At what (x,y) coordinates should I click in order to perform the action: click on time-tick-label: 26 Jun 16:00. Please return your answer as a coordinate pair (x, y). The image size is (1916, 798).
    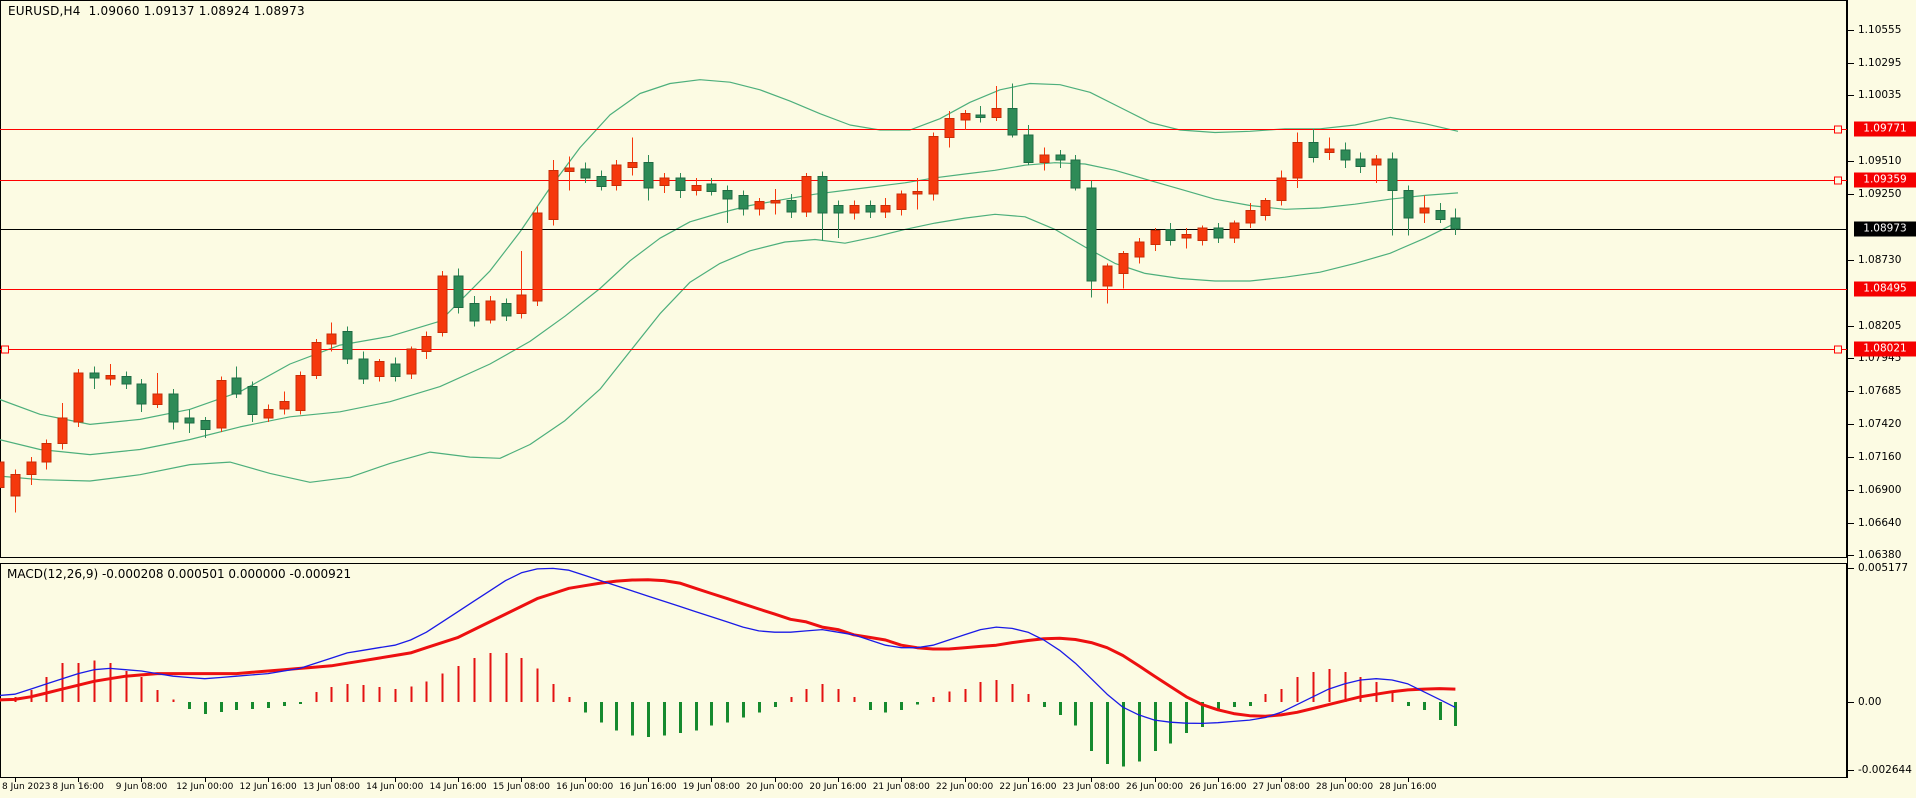
    Looking at the image, I should click on (1218, 787).